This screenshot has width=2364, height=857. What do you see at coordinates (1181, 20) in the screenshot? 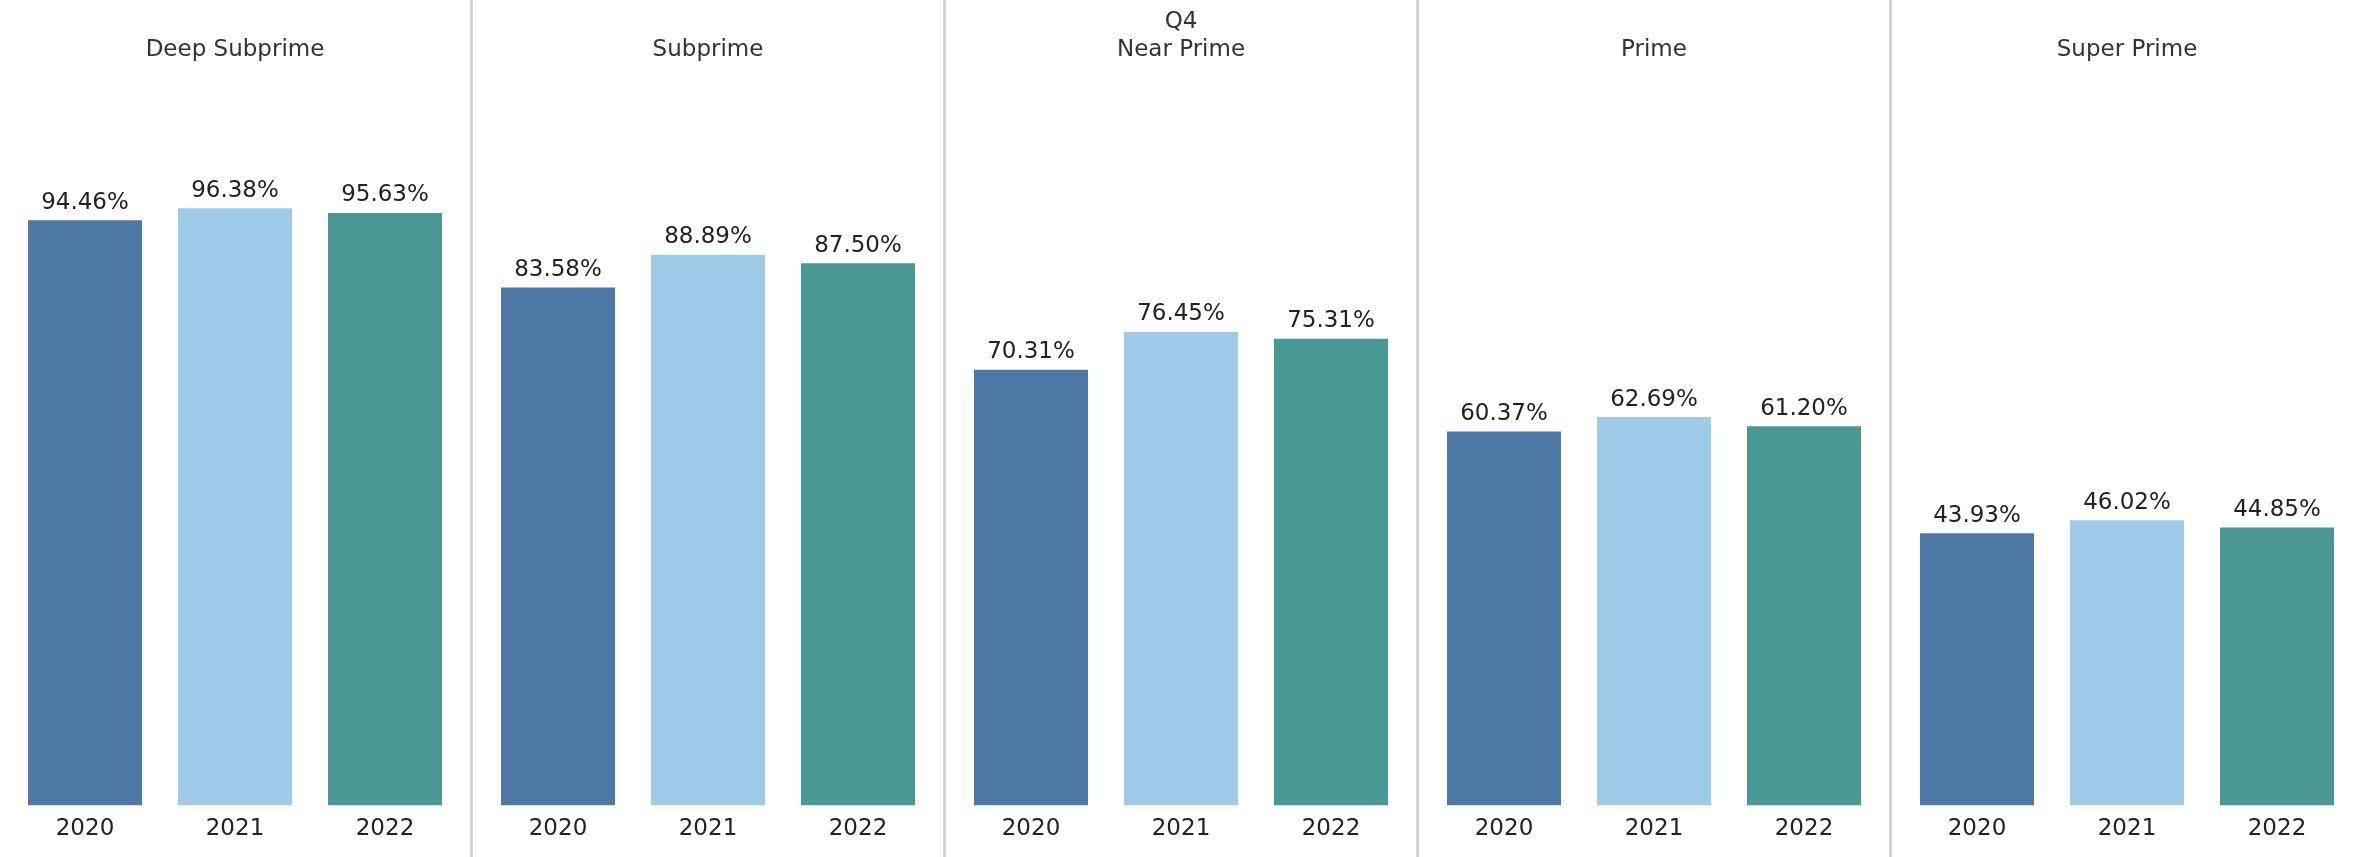
I see `chart-title: Q4` at bounding box center [1181, 20].